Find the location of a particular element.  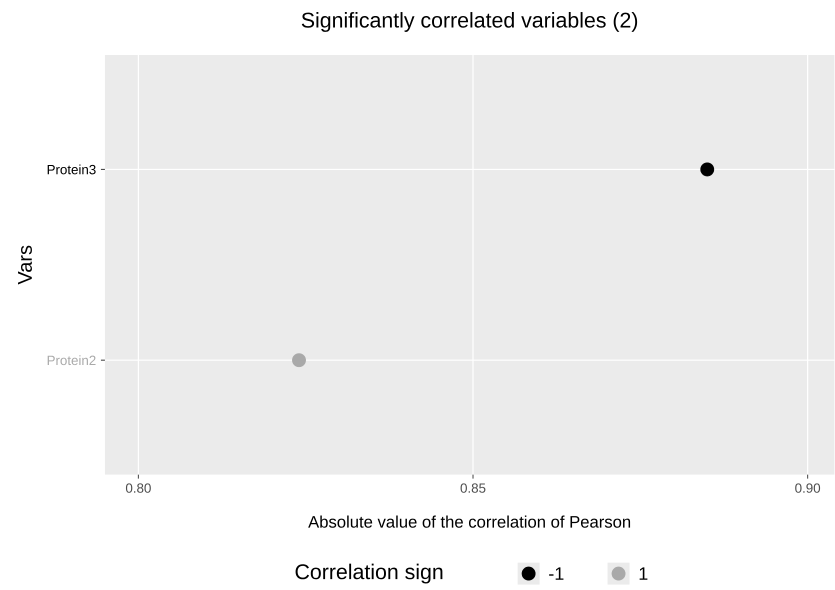

legend-label: -1 is located at coordinates (556, 574).